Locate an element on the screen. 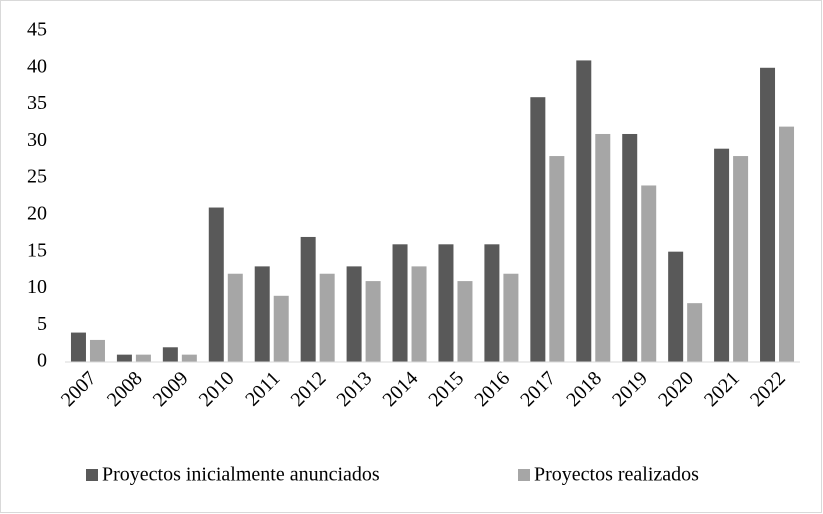 This screenshot has height=514, width=823. y-tick-label: 35 is located at coordinates (37, 103).